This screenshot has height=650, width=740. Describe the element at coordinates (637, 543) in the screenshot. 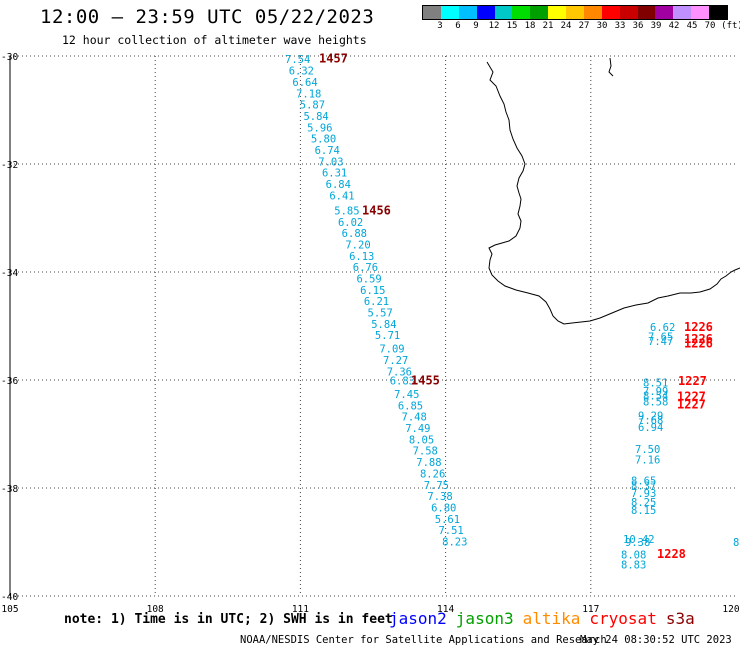

I see `wave-height-value: 9.38` at that location.